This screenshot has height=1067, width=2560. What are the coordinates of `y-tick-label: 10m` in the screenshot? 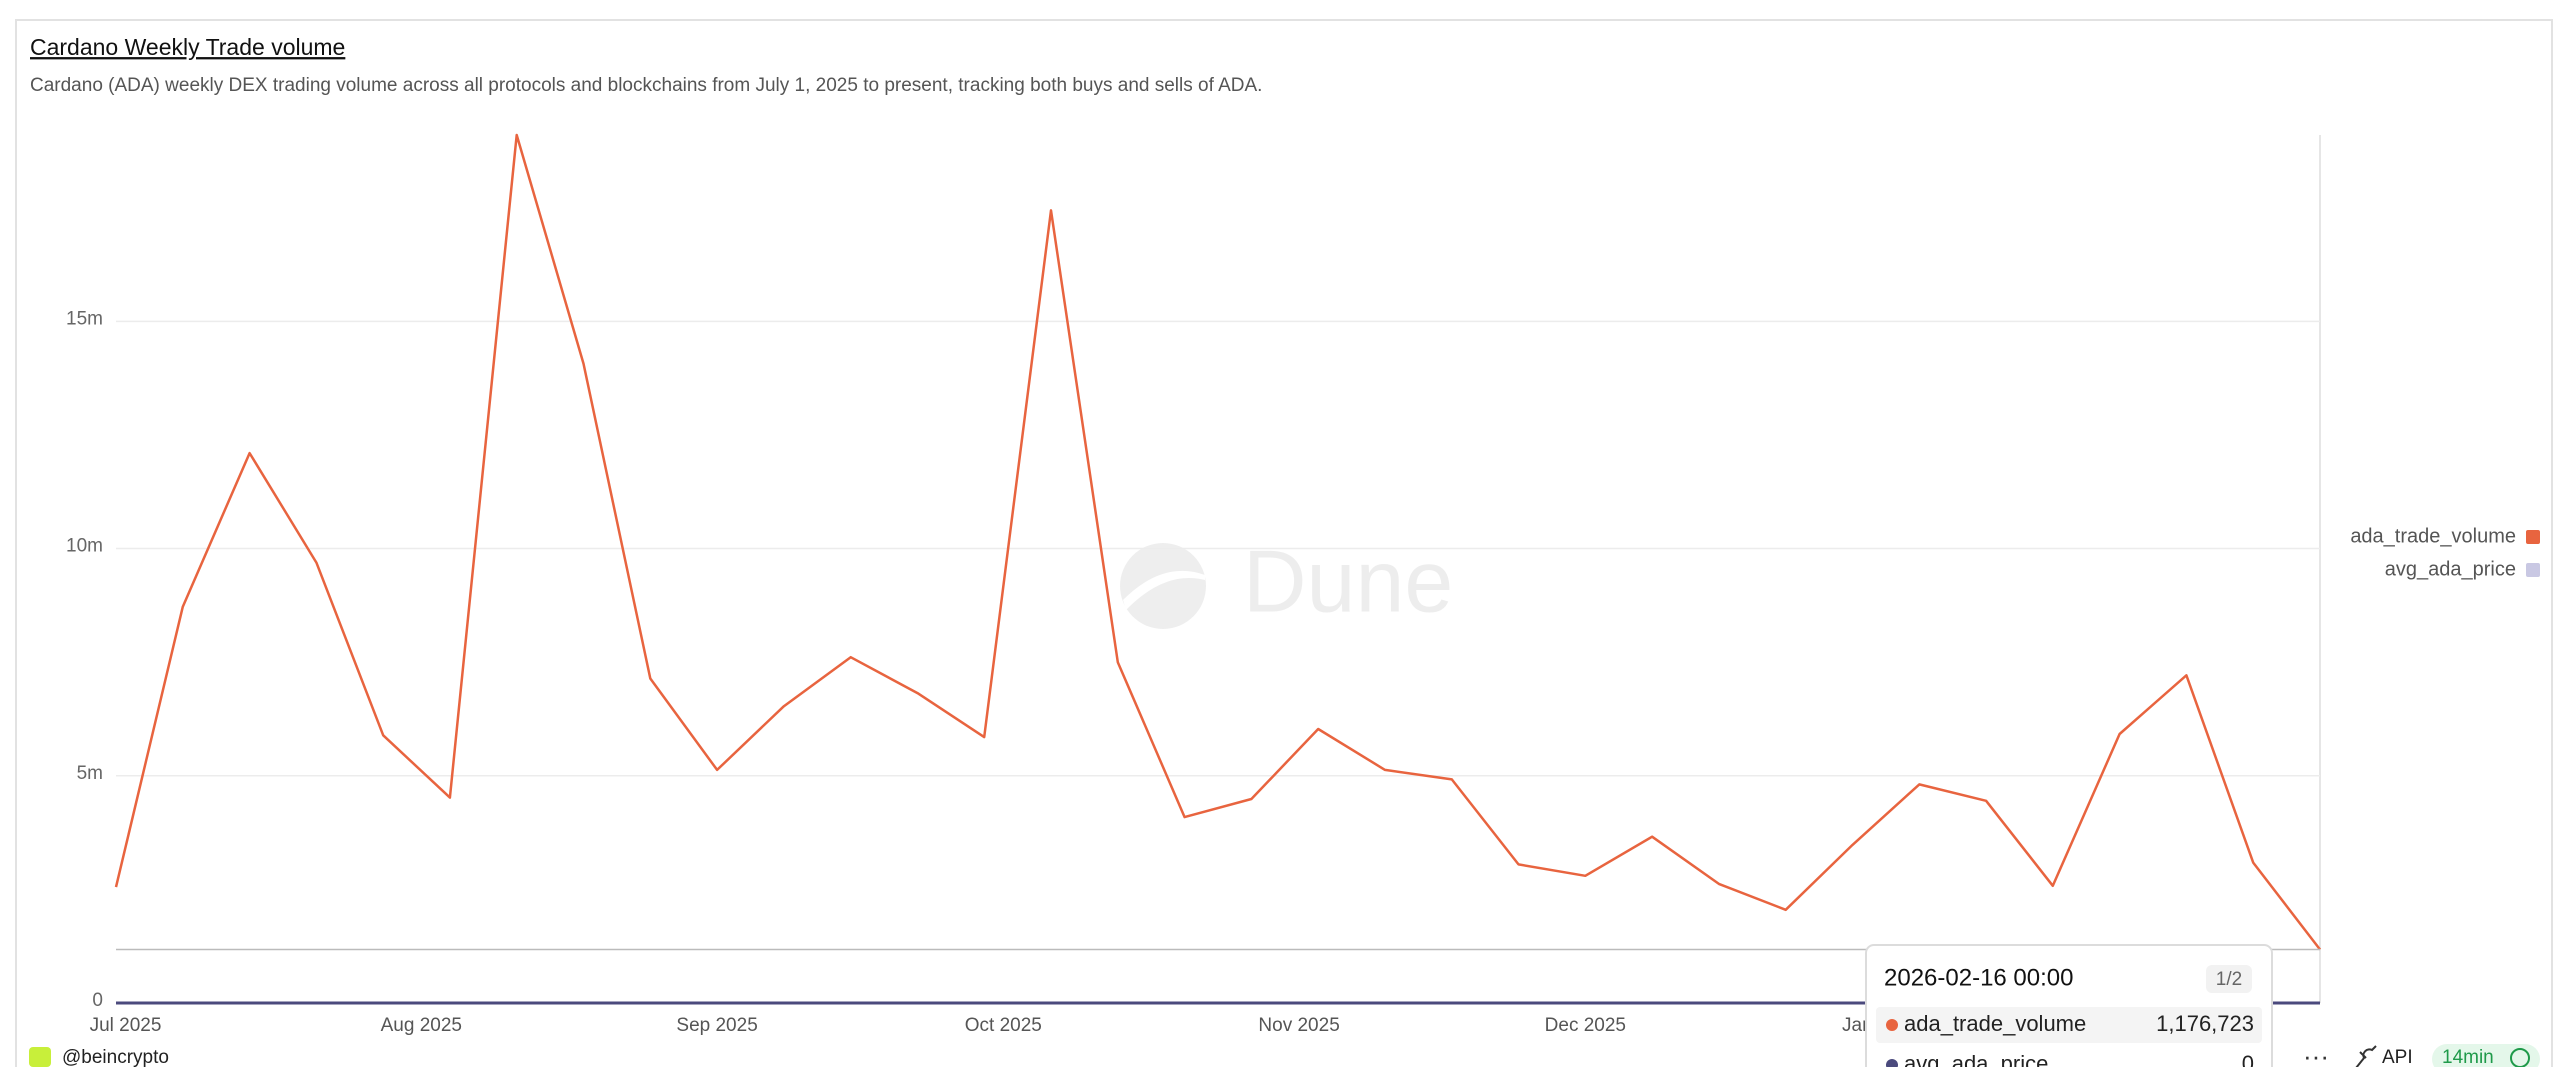 It's located at (84, 546).